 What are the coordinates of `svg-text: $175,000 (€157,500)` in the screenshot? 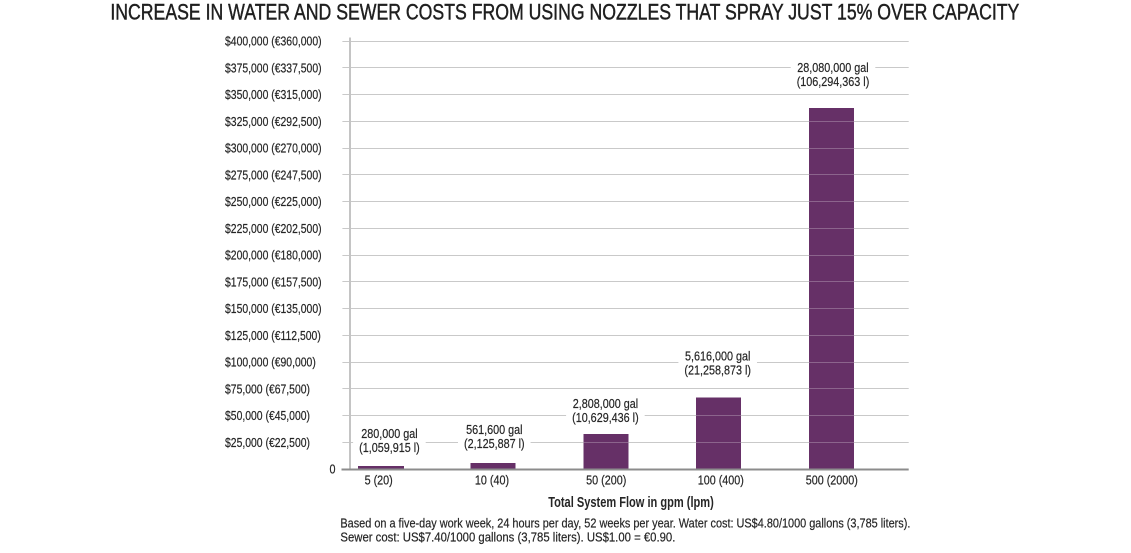 It's located at (273, 281).